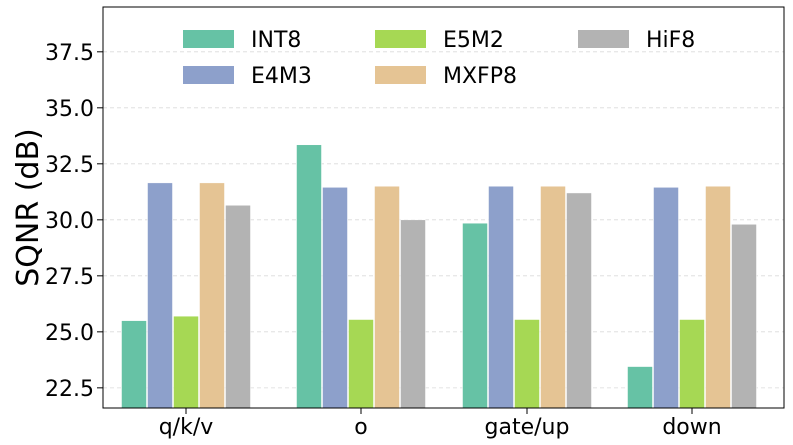 This screenshot has width=793, height=445. I want to click on y-tick-label: 35.0, so click(69, 109).